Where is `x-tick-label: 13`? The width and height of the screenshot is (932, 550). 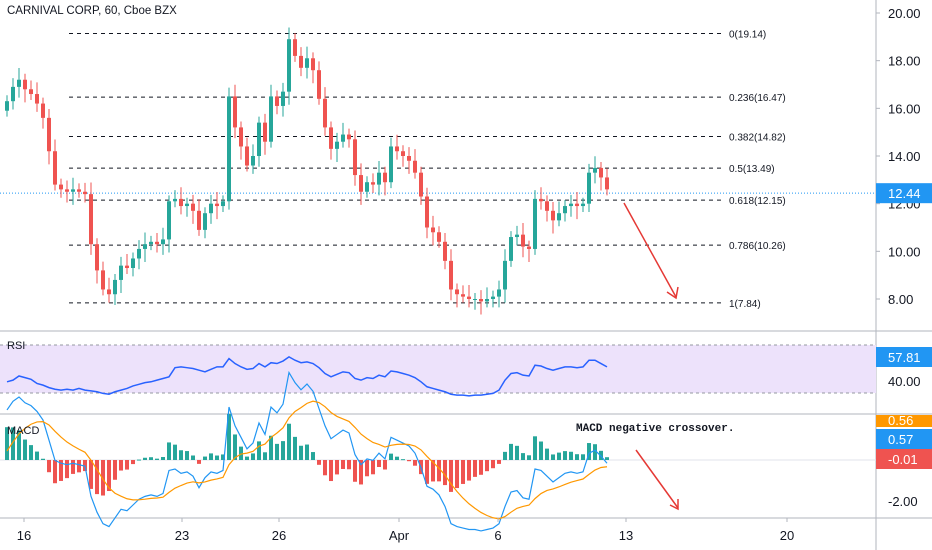
x-tick-label: 13 is located at coordinates (626, 535).